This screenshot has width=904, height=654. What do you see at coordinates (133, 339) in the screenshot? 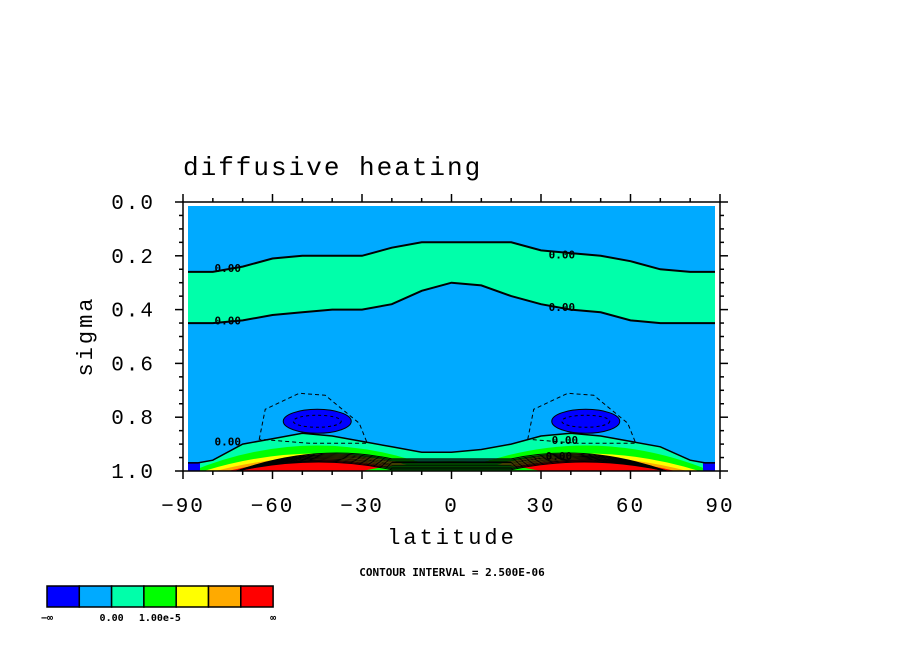
I see `y-tick-labels: 0.0 0.2 0.4 0.6 0.8 1.0` at bounding box center [133, 339].